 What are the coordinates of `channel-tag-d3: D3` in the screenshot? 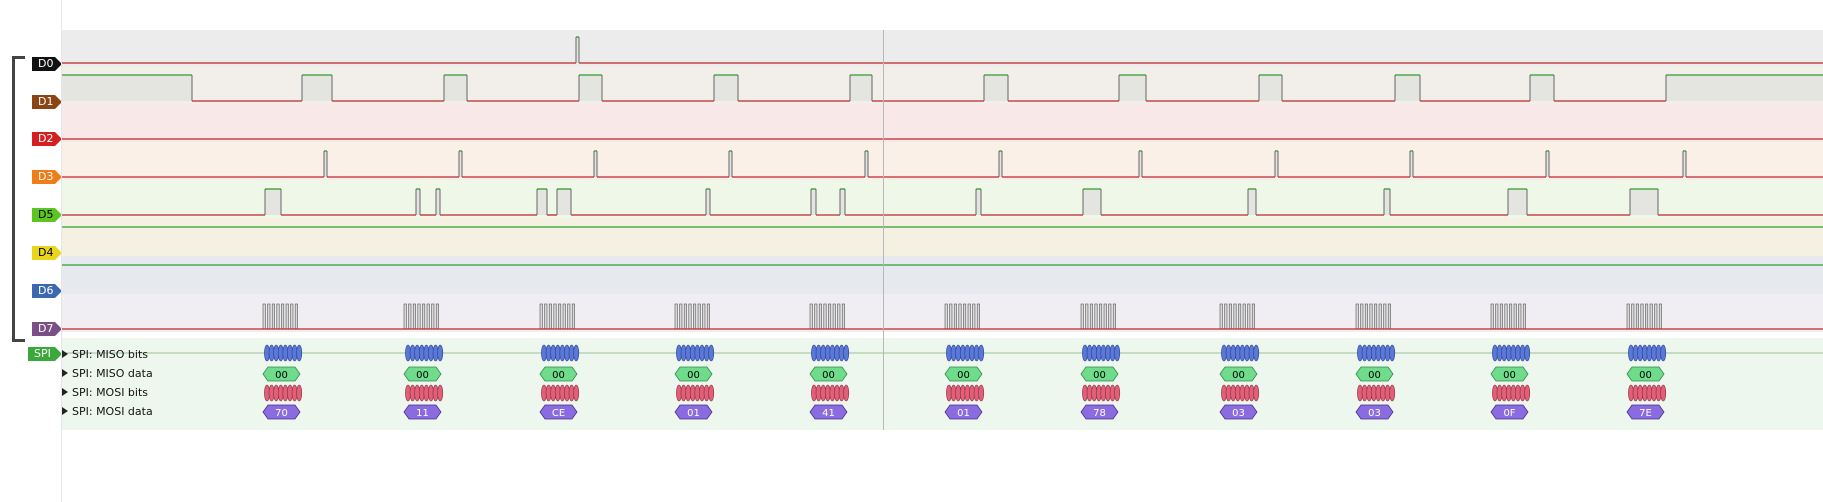 It's located at (47, 177).